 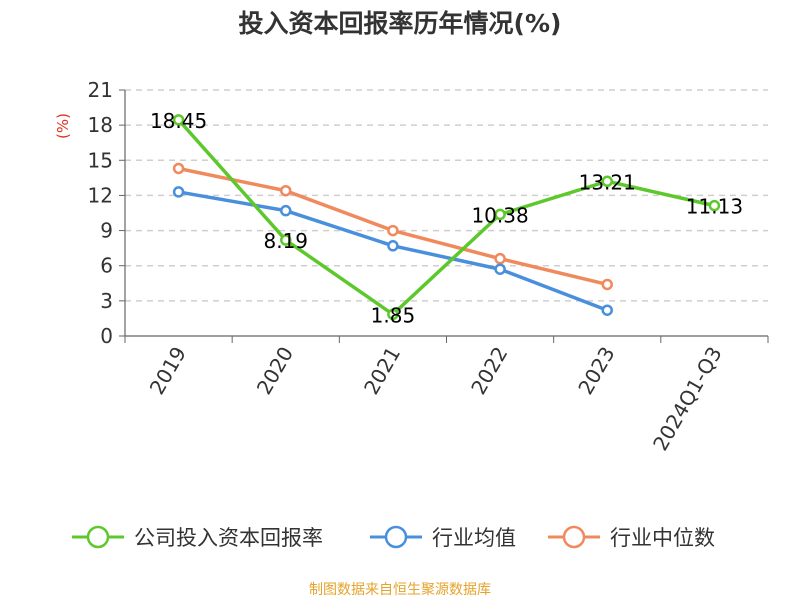 I want to click on x-tick-label: 2023, so click(x=596, y=371).